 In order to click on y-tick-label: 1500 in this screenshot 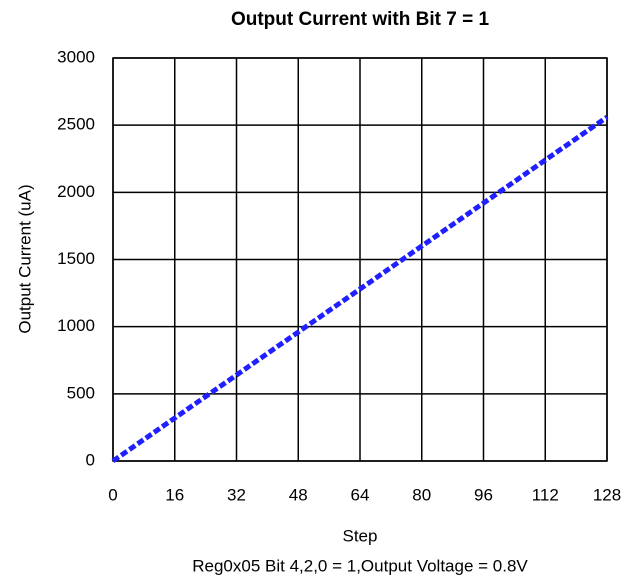, I will do `click(76, 258)`.